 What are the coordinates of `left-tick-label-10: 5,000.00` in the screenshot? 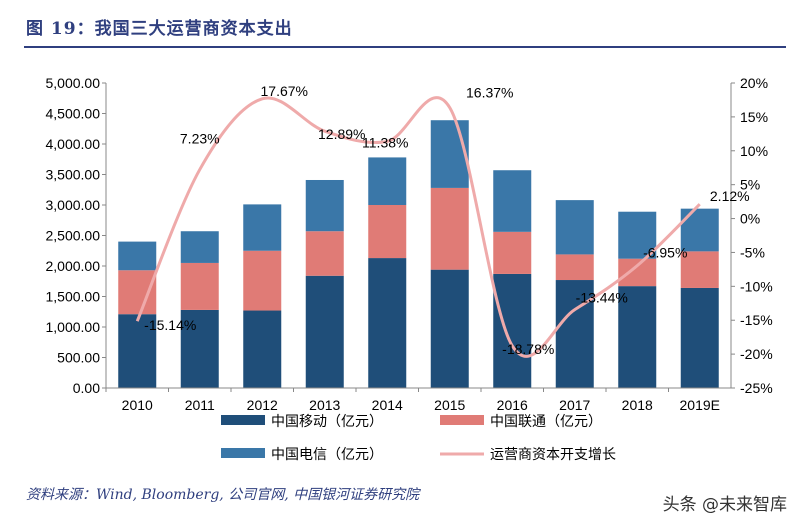 It's located at (73, 83).